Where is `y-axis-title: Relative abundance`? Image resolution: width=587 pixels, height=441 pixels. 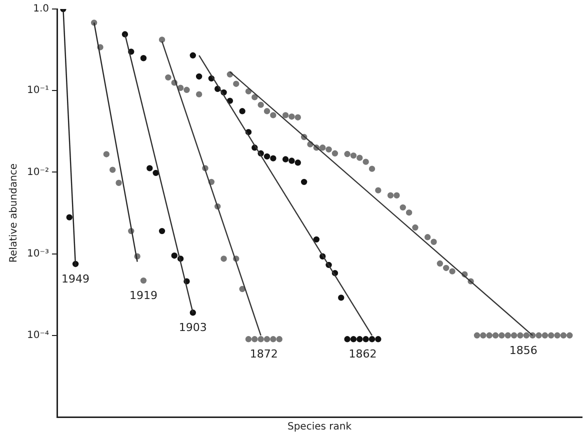
y-axis-title: Relative abundance is located at coordinates (14, 213).